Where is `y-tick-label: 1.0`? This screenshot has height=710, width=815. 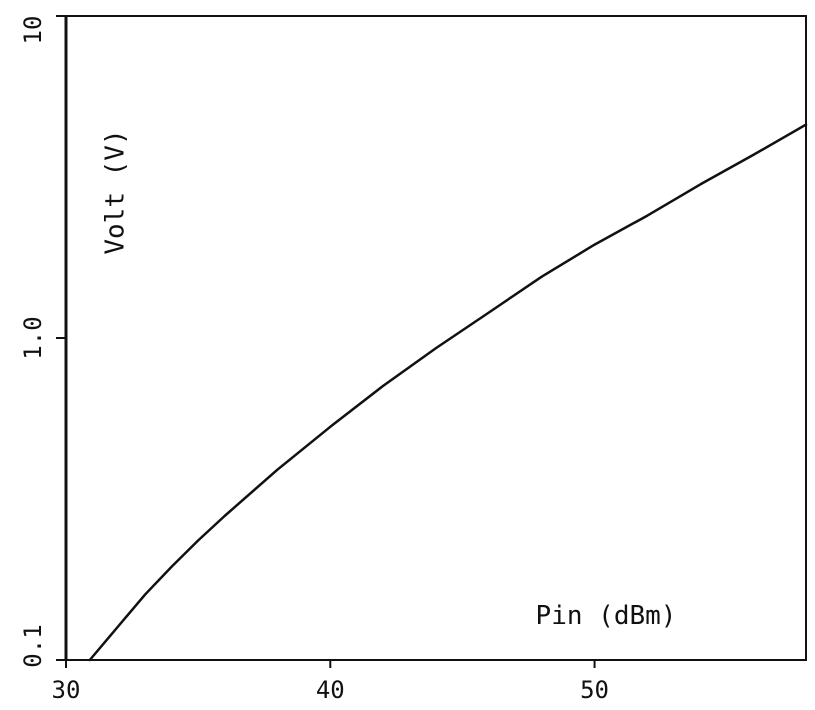 y-tick-label: 1.0 is located at coordinates (33, 337).